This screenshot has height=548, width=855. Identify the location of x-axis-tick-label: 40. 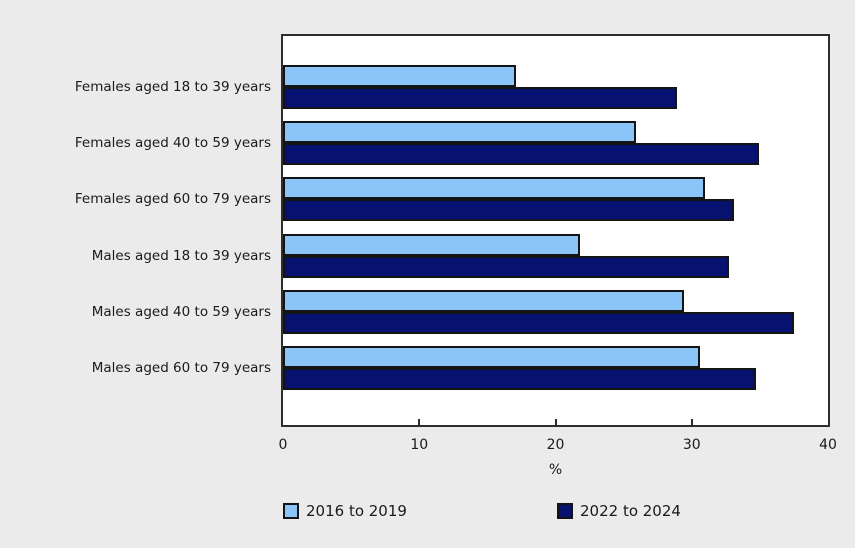
(828, 445).